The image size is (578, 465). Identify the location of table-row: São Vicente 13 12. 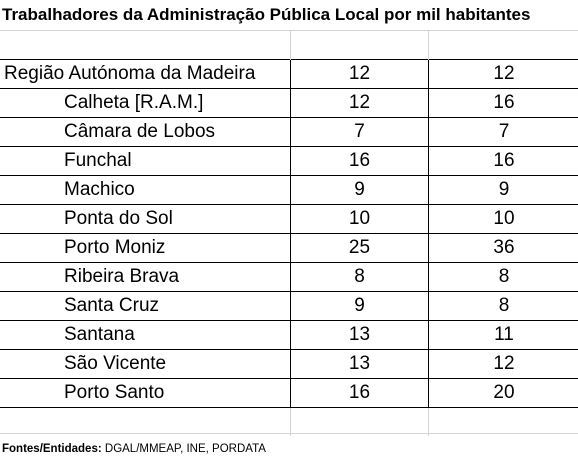
(289, 364).